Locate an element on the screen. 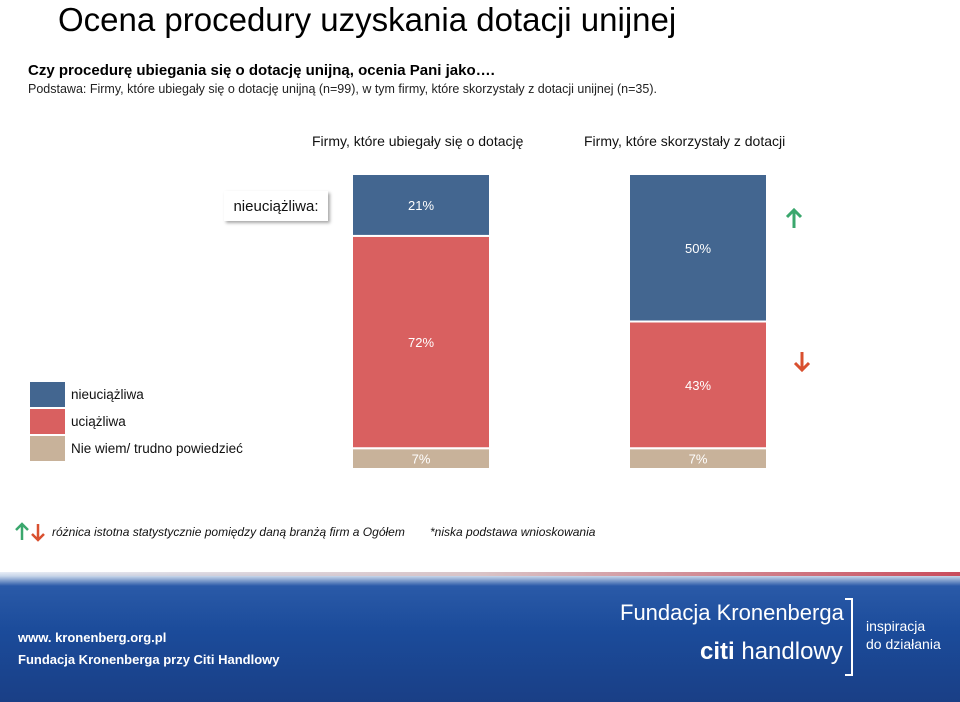 The width and height of the screenshot is (960, 702). footer-organization: Fundacja Kronenberga przy Citi Handlowy is located at coordinates (149, 659).